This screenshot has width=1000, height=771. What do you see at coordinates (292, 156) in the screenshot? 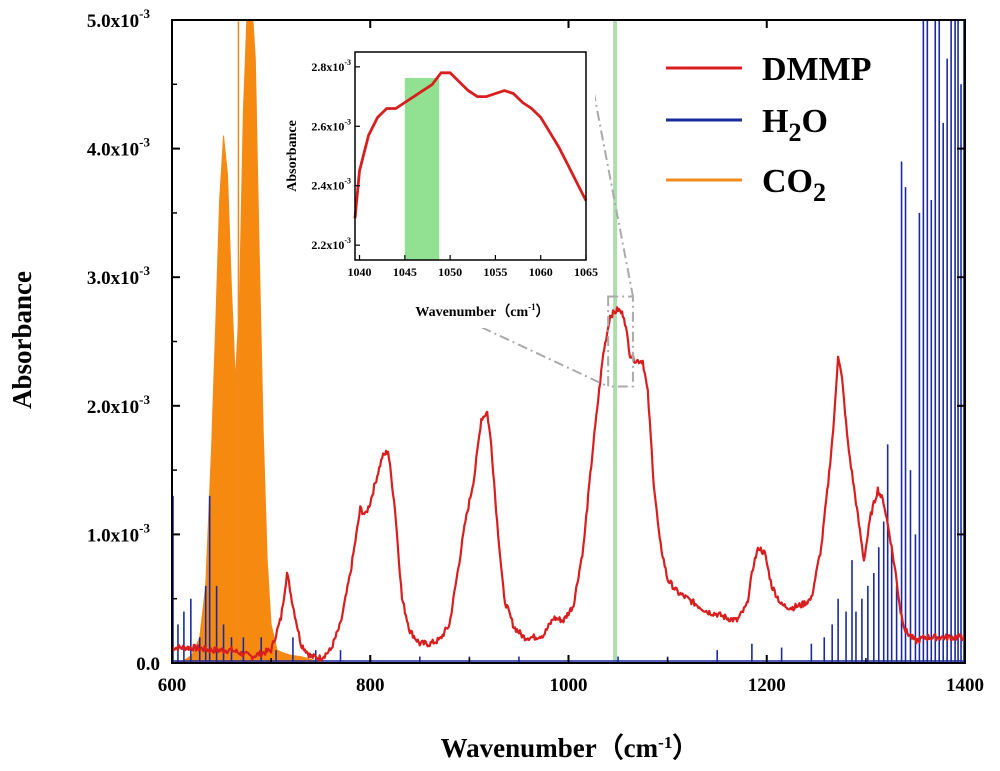
I see `inset-y-axis-title: Absorbance` at bounding box center [292, 156].